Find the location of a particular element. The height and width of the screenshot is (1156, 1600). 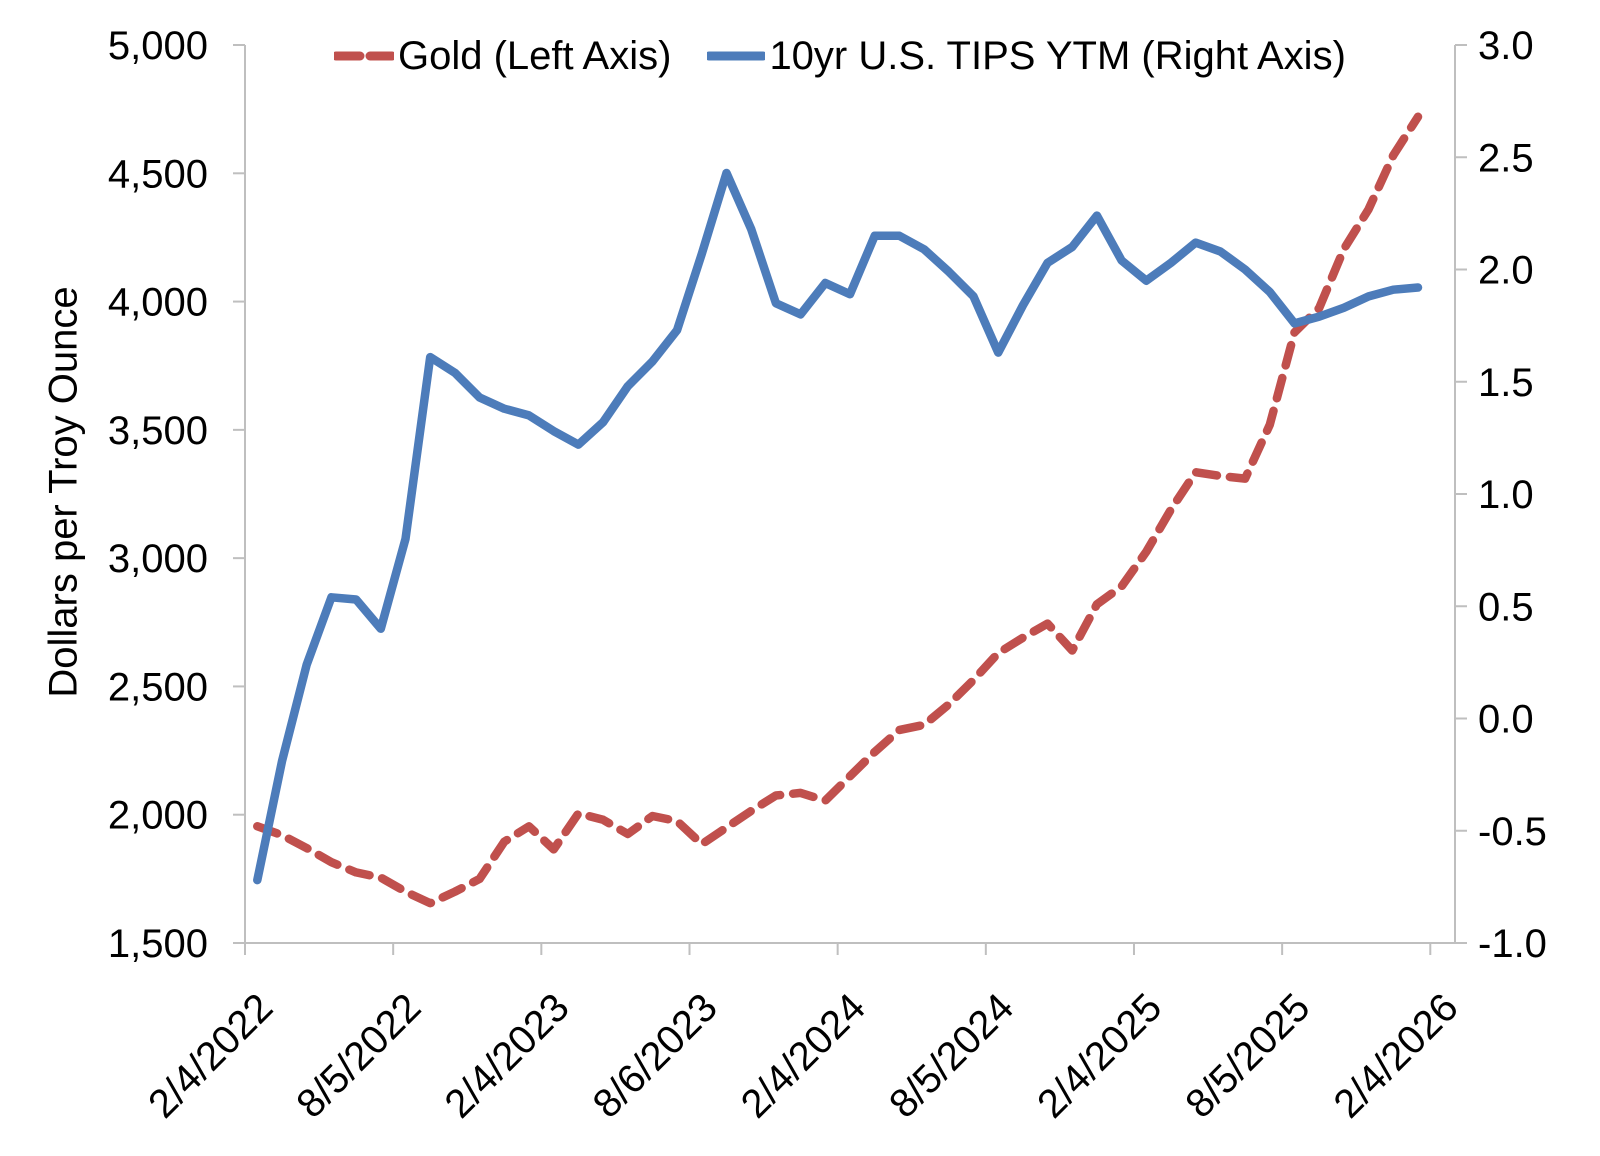

x-axis-tick-label: 8/5/2022 is located at coordinates (358, 1055).